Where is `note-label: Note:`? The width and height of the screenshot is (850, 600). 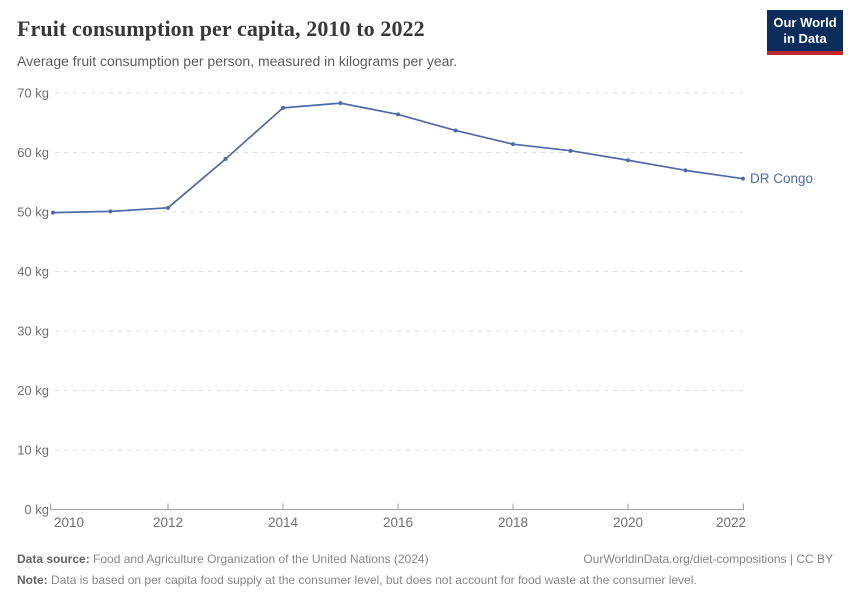
note-label: Note: is located at coordinates (32, 580).